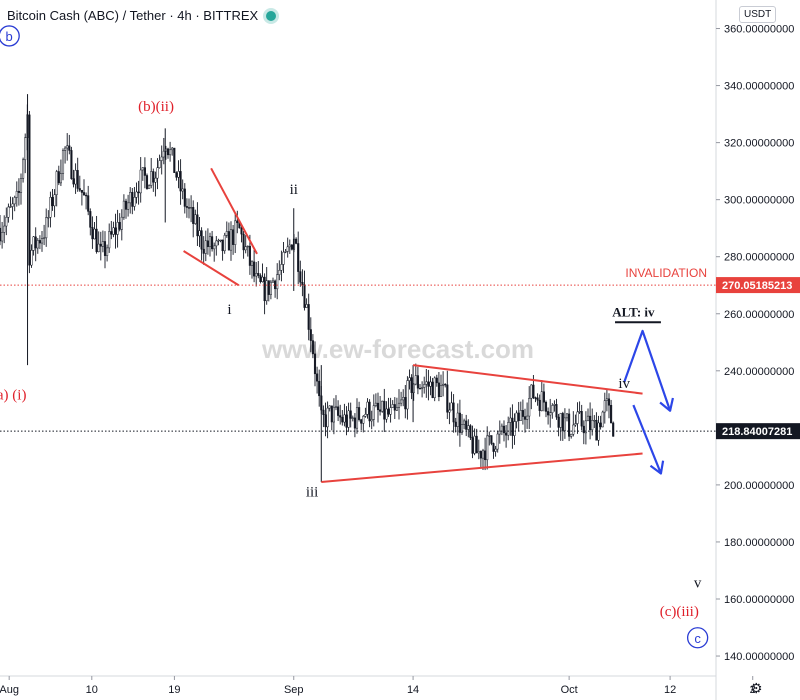 The image size is (800, 700). Describe the element at coordinates (757, 286) in the screenshot. I see `price-level-value: 270.05185213` at that location.